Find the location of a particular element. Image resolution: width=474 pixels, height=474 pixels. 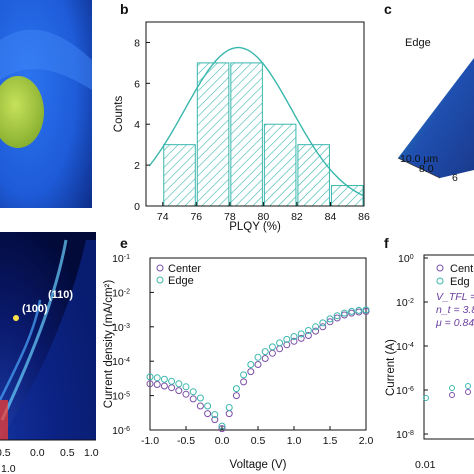

panel-label-f: f is located at coordinates (386, 243).